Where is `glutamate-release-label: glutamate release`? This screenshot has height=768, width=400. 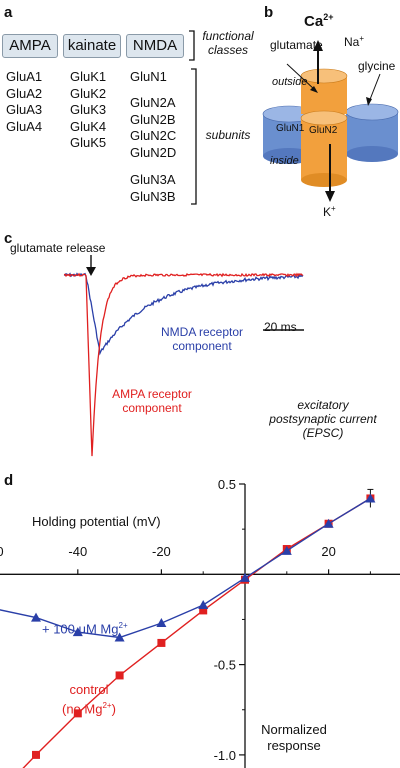 glutamate-release-label: glutamate release is located at coordinates (58, 248).